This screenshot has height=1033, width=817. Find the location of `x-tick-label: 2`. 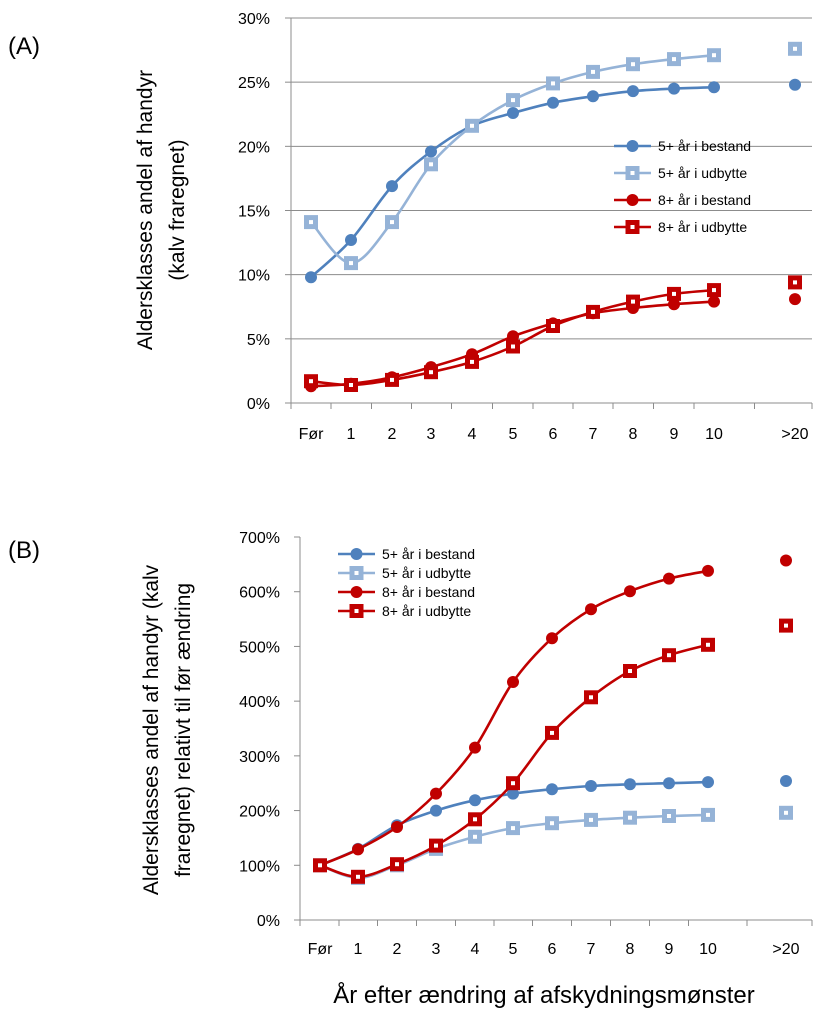

x-tick-label: 2 is located at coordinates (397, 949).